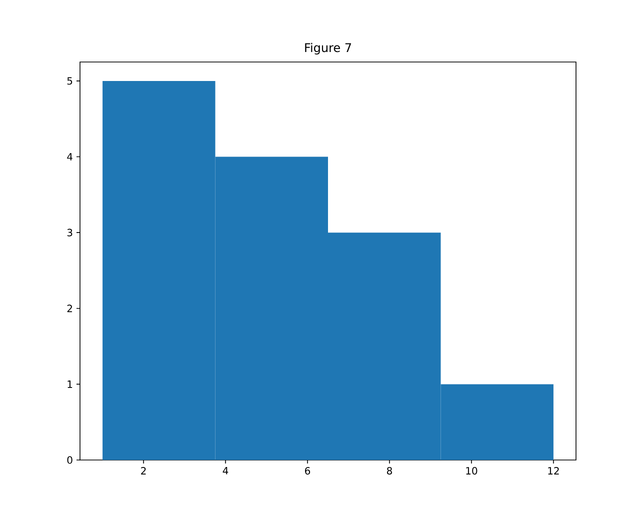 This screenshot has width=640, height=516. Describe the element at coordinates (225, 470) in the screenshot. I see `x-tick-label: 4` at that location.